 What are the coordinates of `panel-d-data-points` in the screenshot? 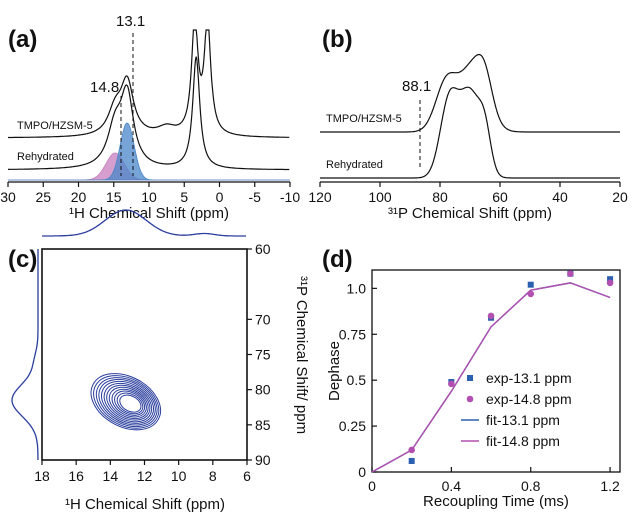 It's located at (511, 367).